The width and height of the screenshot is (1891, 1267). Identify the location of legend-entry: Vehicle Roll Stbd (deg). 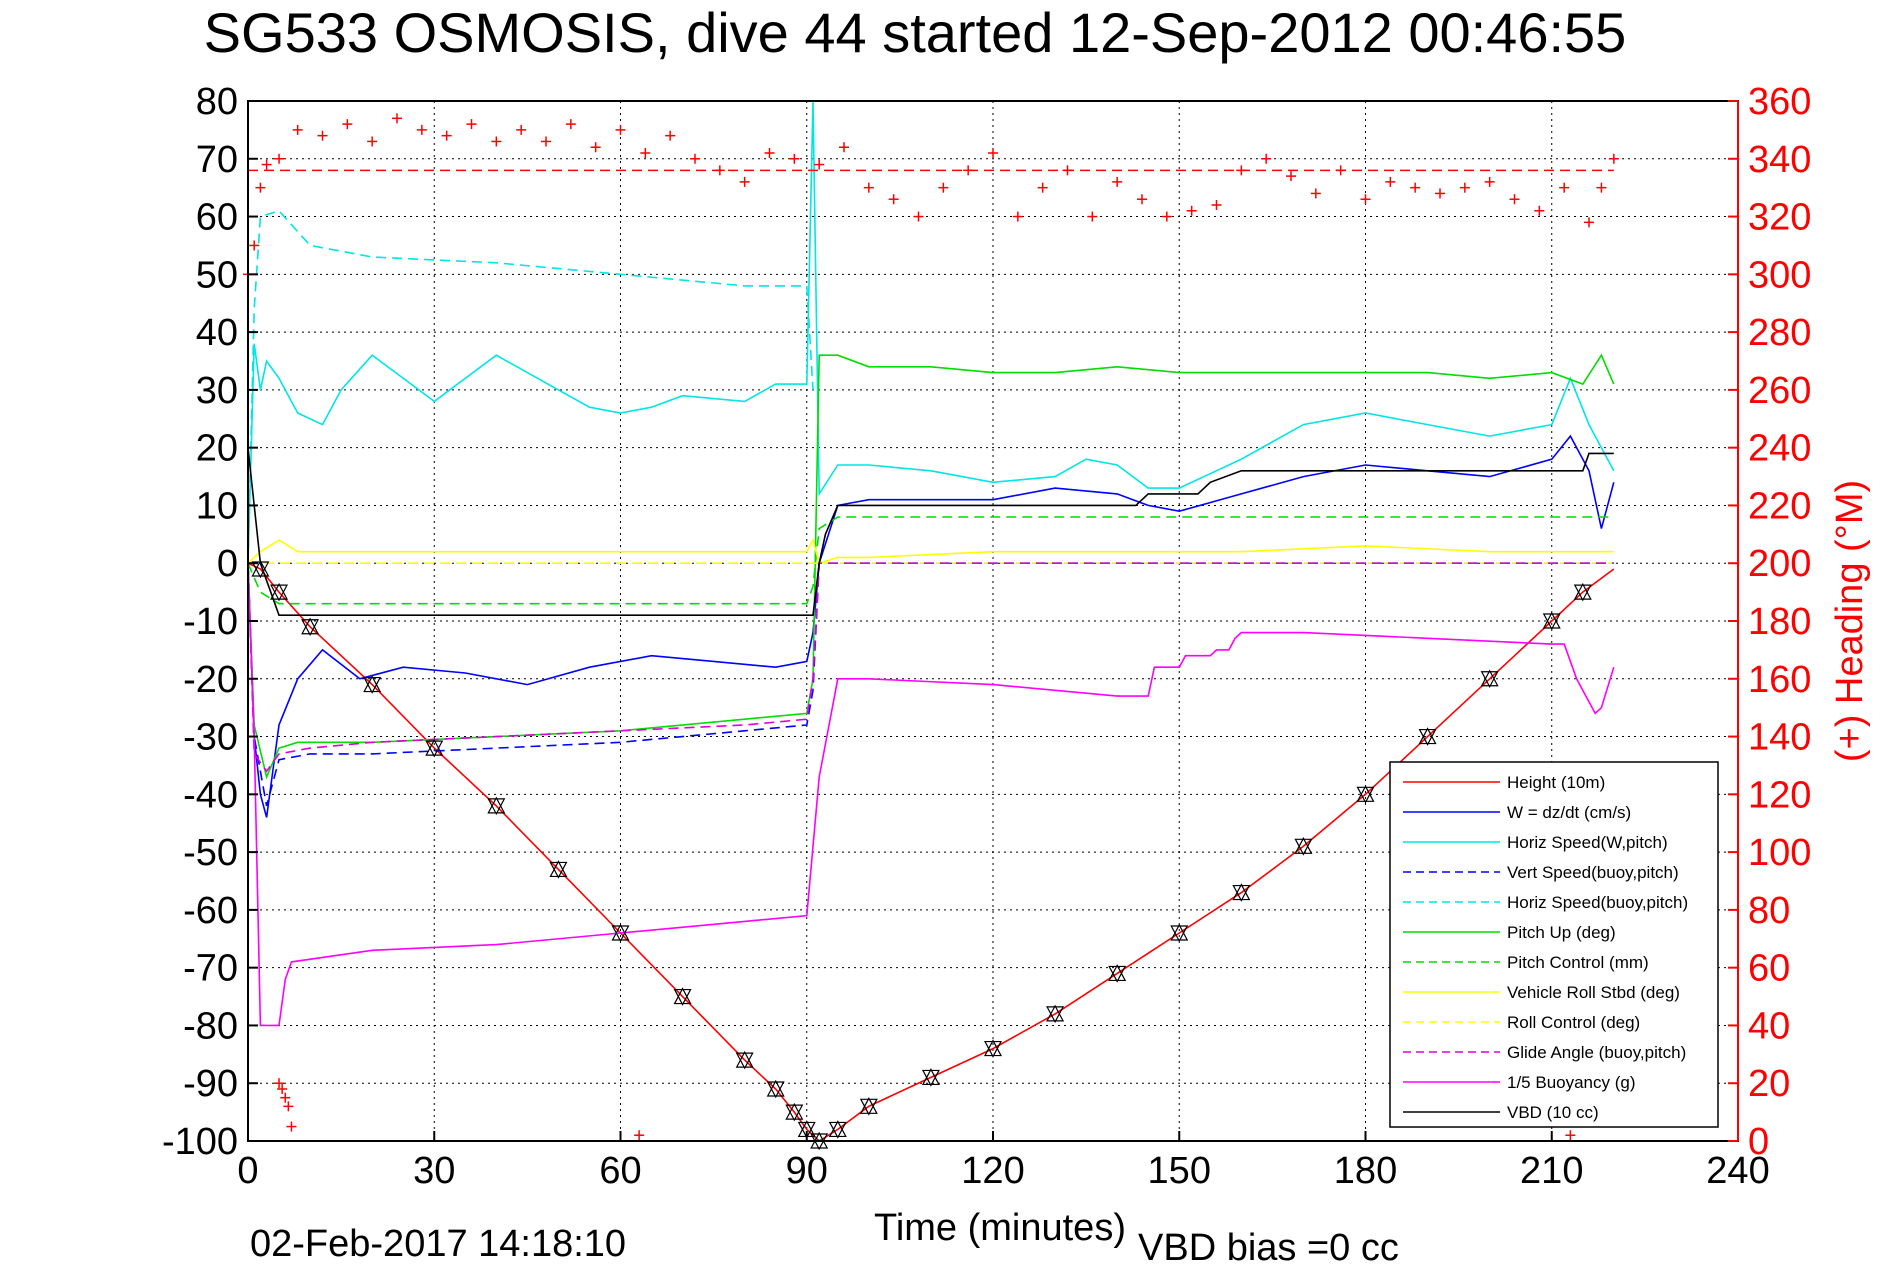
(1541, 992).